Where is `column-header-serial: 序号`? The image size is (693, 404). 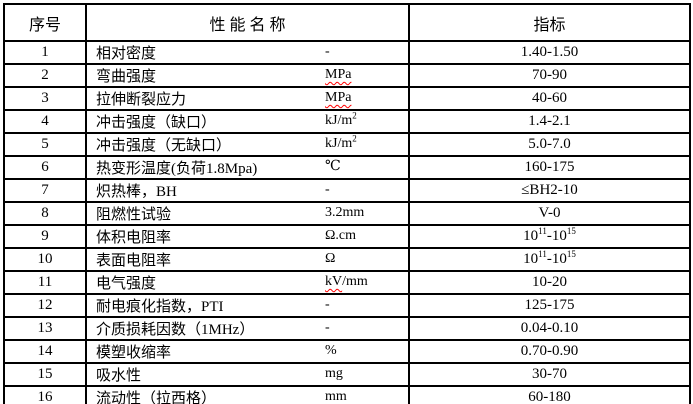 column-header-serial: 序号 is located at coordinates (45, 22).